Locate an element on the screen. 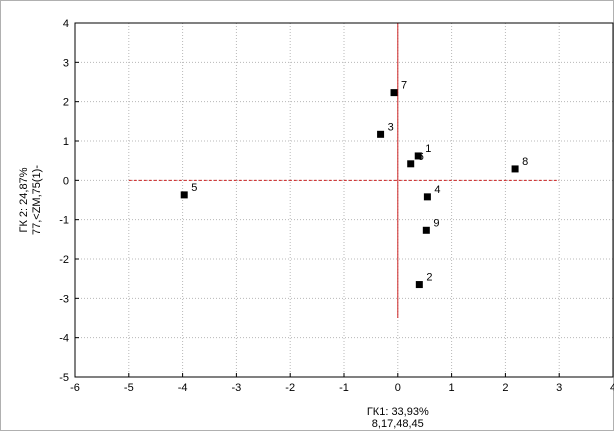  x-tick-label: 1 is located at coordinates (452, 388).